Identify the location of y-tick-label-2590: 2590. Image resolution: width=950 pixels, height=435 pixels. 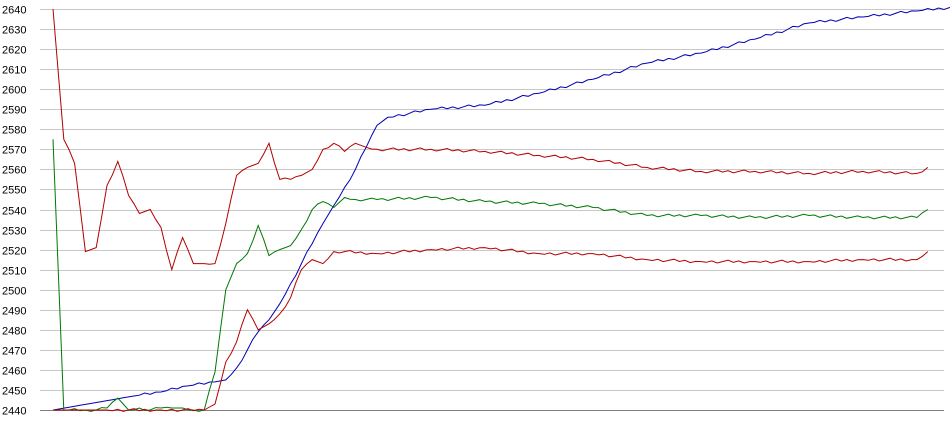
(14, 111).